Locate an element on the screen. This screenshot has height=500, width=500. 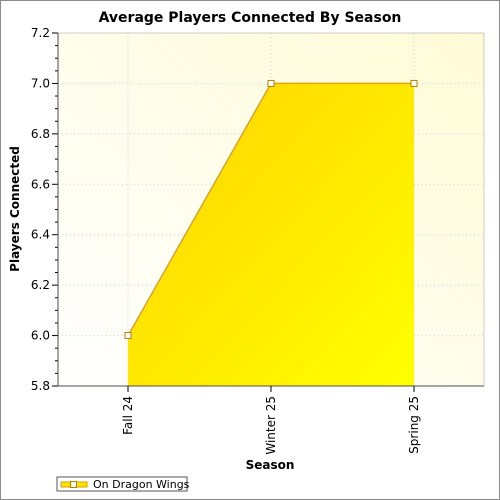
chart-title: Average Players Connected By Season is located at coordinates (250, 18).